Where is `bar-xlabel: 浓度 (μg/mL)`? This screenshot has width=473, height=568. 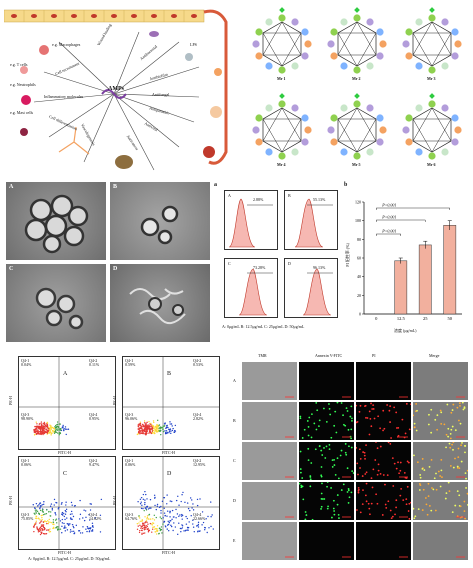
bar-xlabel: 浓度 (μg/mL) is located at coordinates (405, 330).